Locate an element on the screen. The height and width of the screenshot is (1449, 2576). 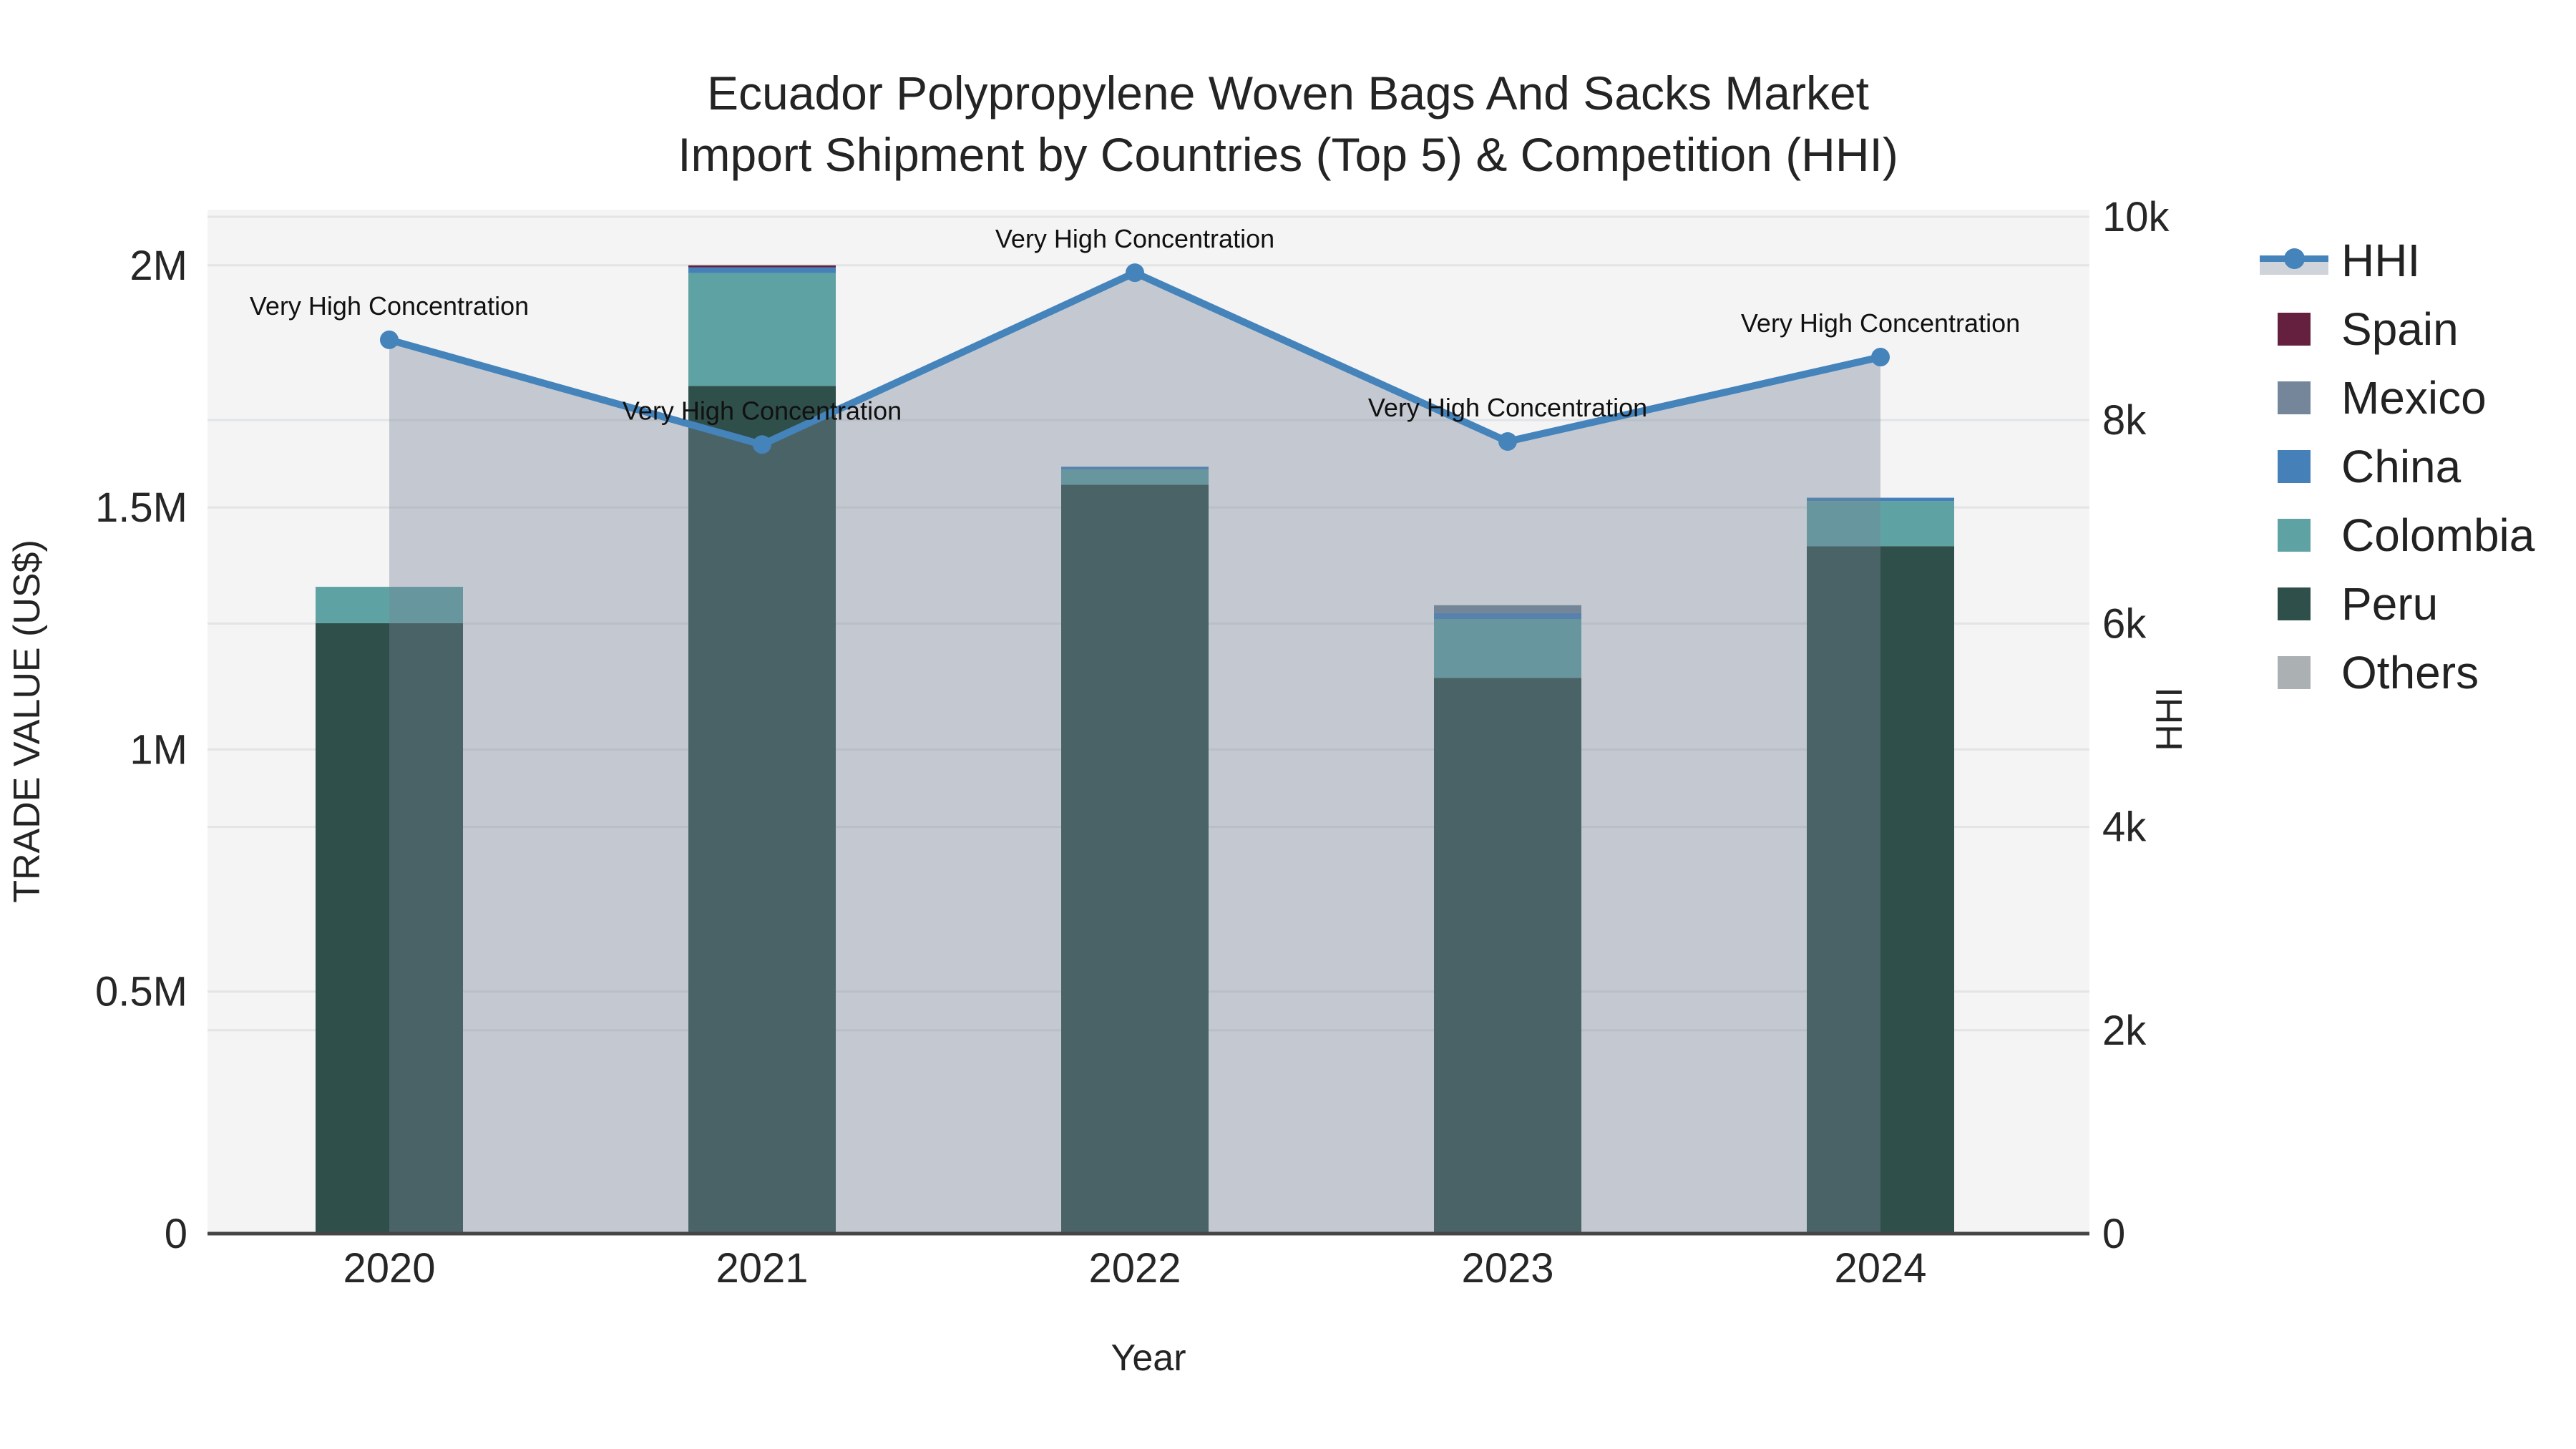
bar-segment-colombia-2020 is located at coordinates (390, 605).